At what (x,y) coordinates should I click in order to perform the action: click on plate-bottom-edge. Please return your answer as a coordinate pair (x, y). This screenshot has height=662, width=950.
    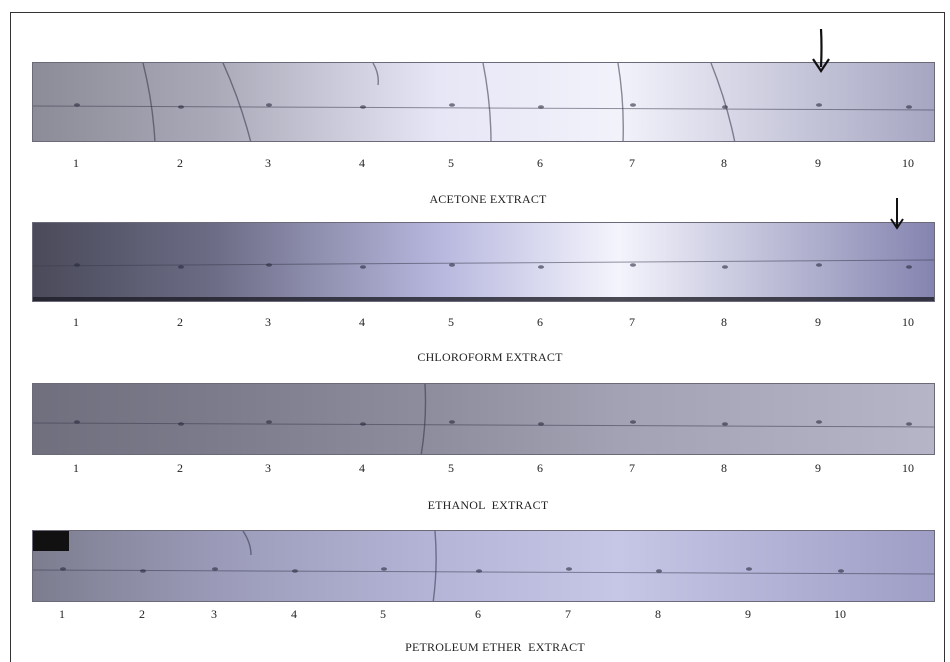
    Looking at the image, I should click on (483, 299).